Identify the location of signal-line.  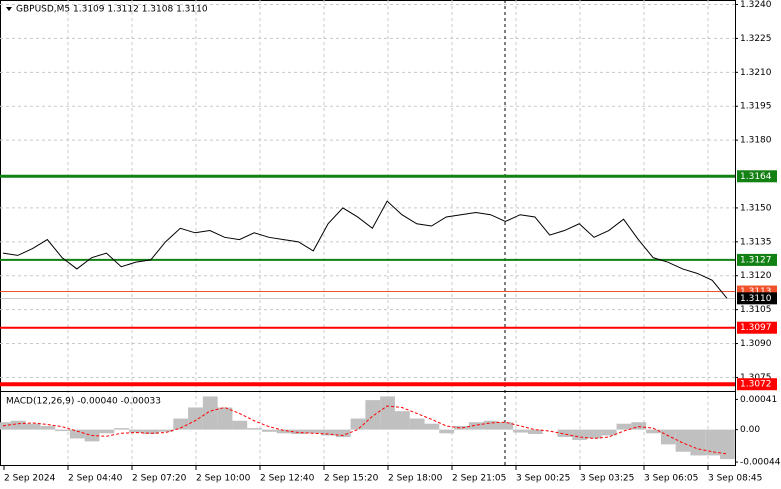
(365, 430).